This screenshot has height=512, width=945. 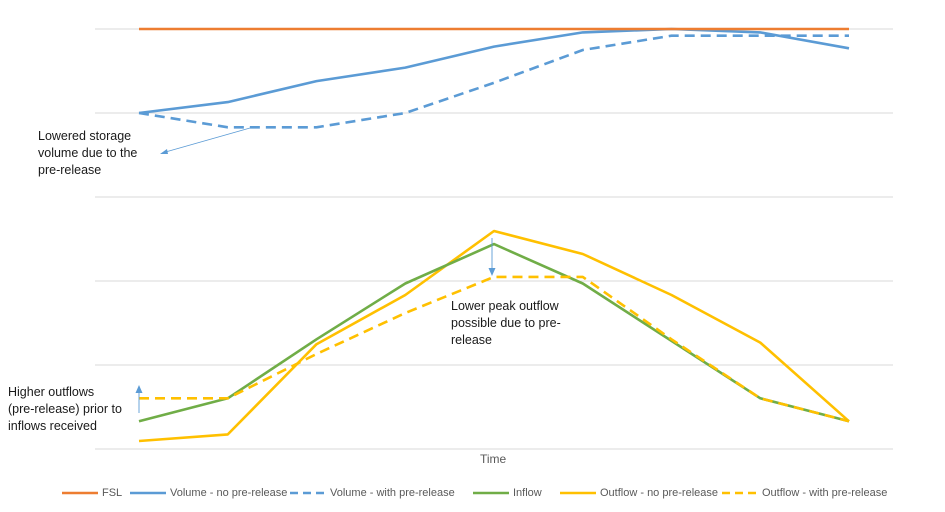 I want to click on annotation-line: volume due to the, so click(x=88, y=153).